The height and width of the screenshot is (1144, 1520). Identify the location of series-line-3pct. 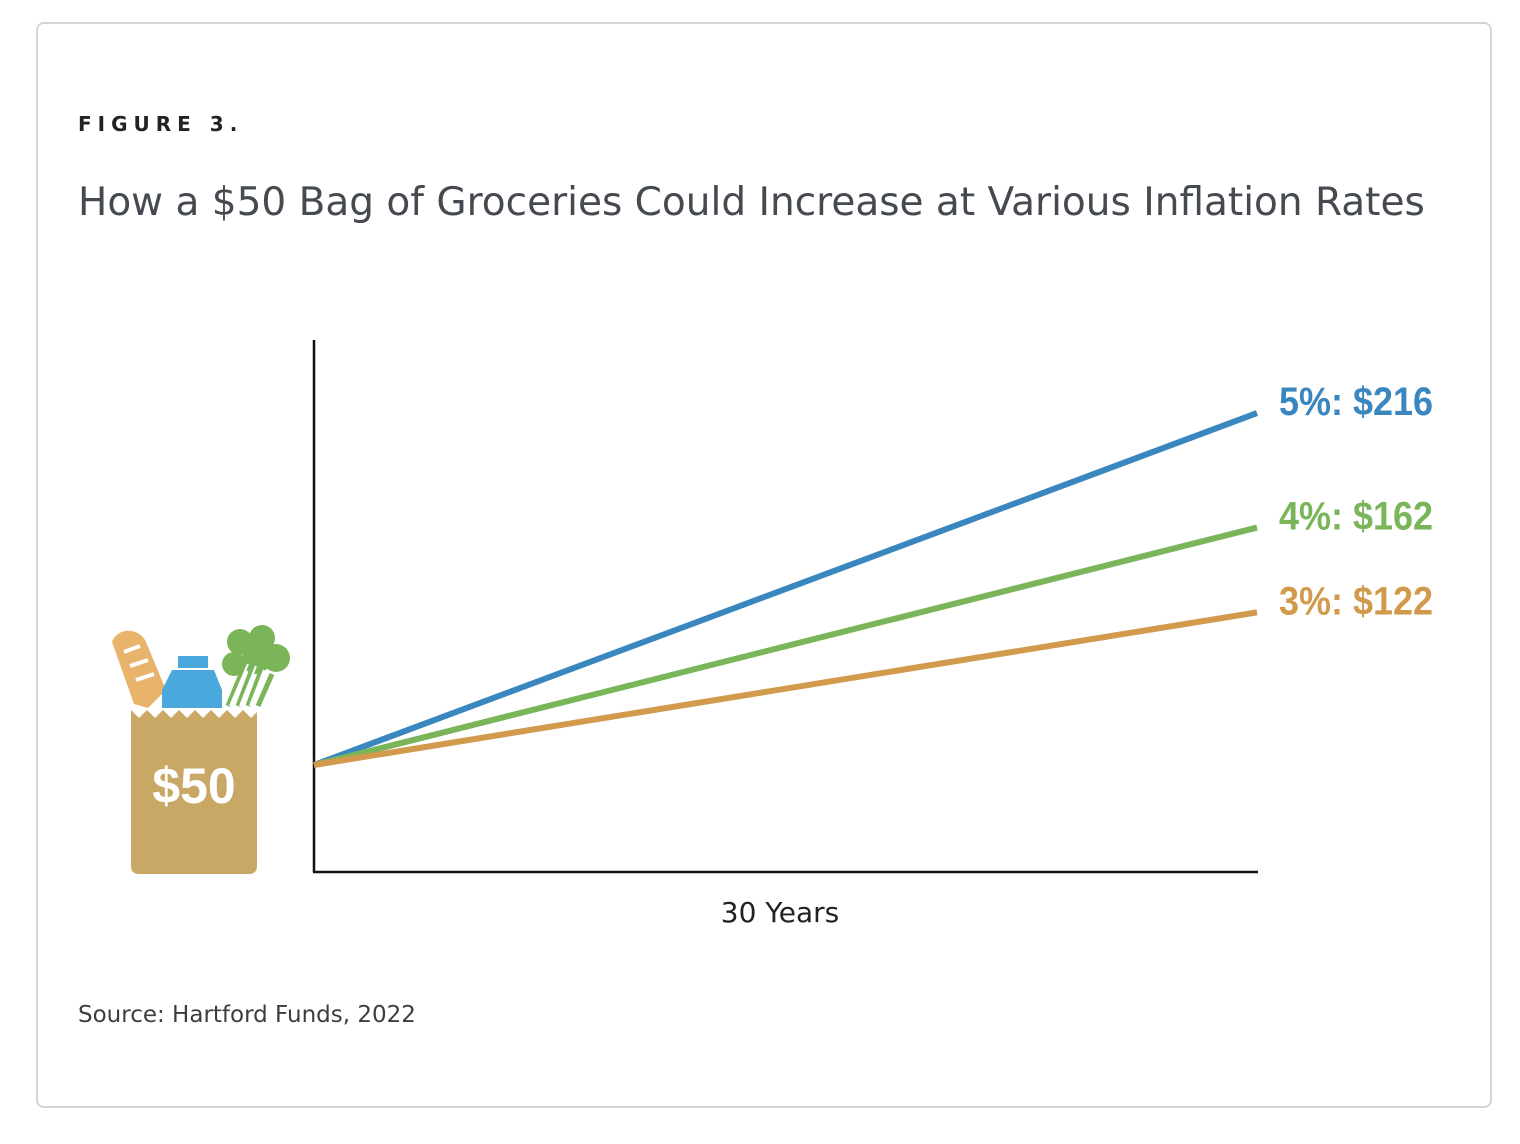
(785, 688).